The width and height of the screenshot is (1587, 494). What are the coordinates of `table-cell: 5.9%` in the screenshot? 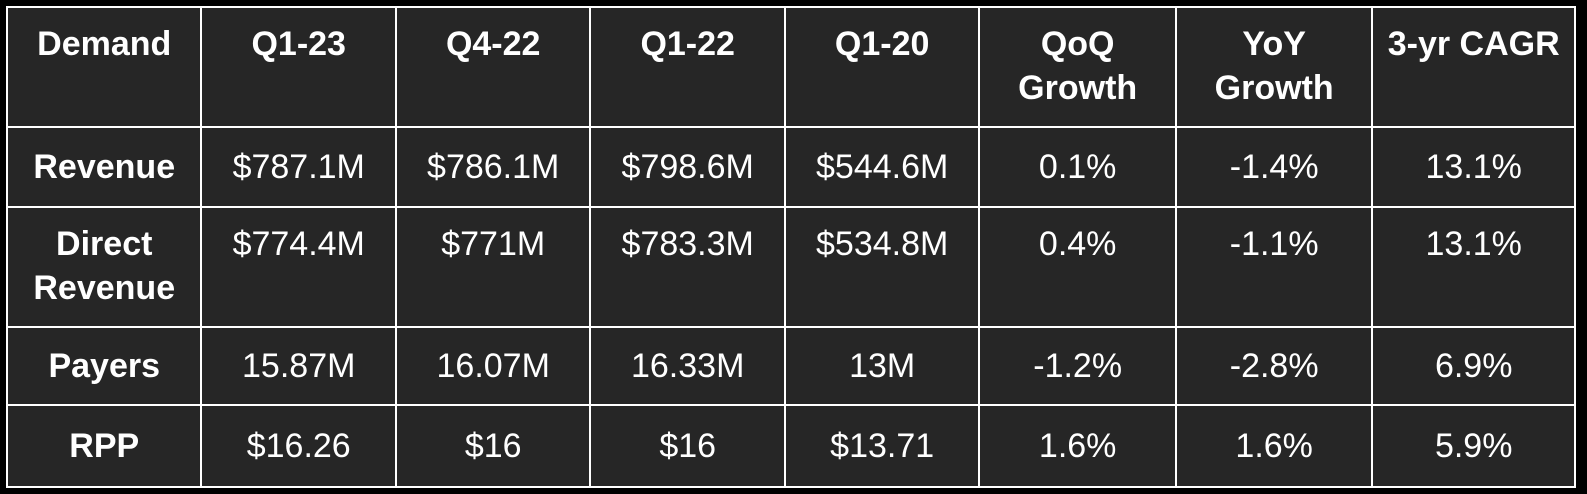 It's located at (1473, 446).